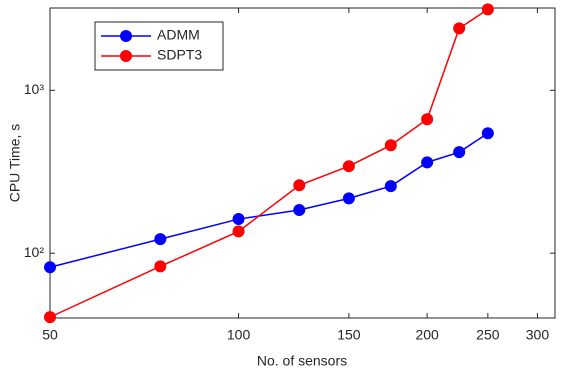 The width and height of the screenshot is (584, 375). Describe the element at coordinates (34, 252) in the screenshot. I see `y-tick-label: 10²` at that location.